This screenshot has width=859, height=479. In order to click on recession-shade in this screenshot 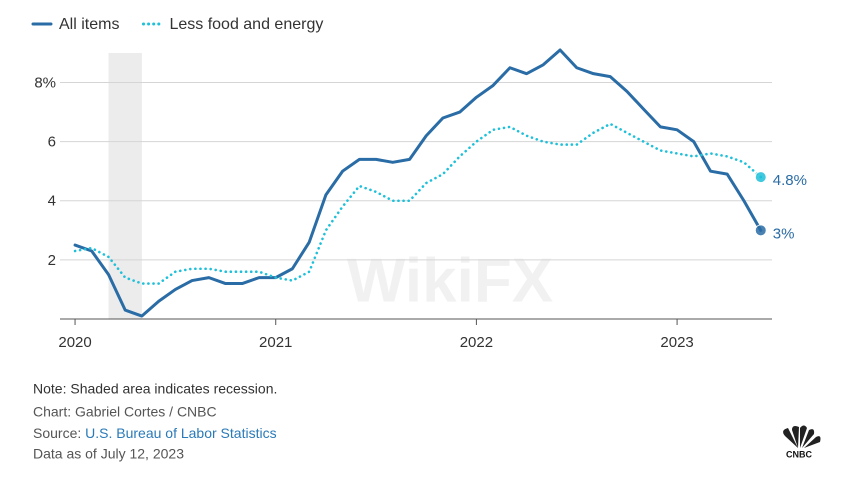, I will do `click(125, 186)`.